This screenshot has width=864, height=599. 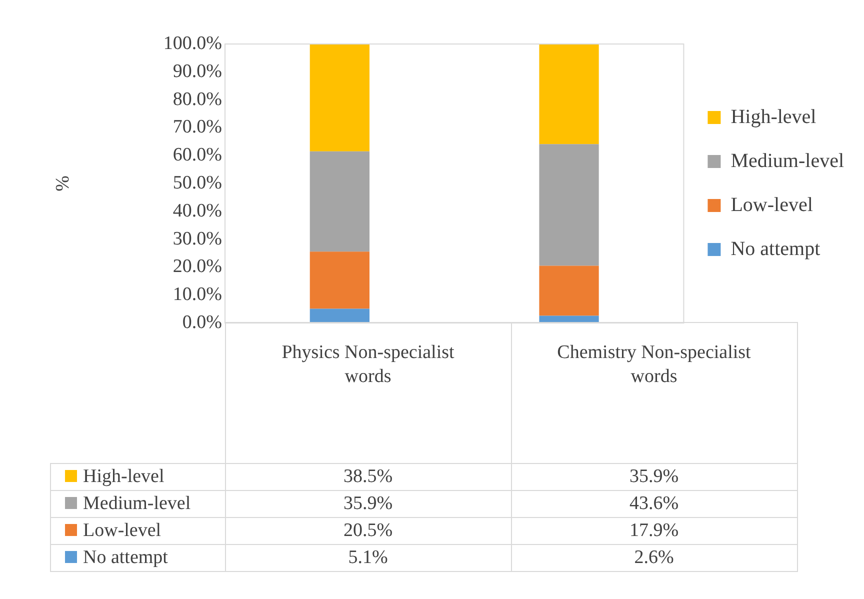 I want to click on legend-label: Medium-level, so click(x=787, y=161).